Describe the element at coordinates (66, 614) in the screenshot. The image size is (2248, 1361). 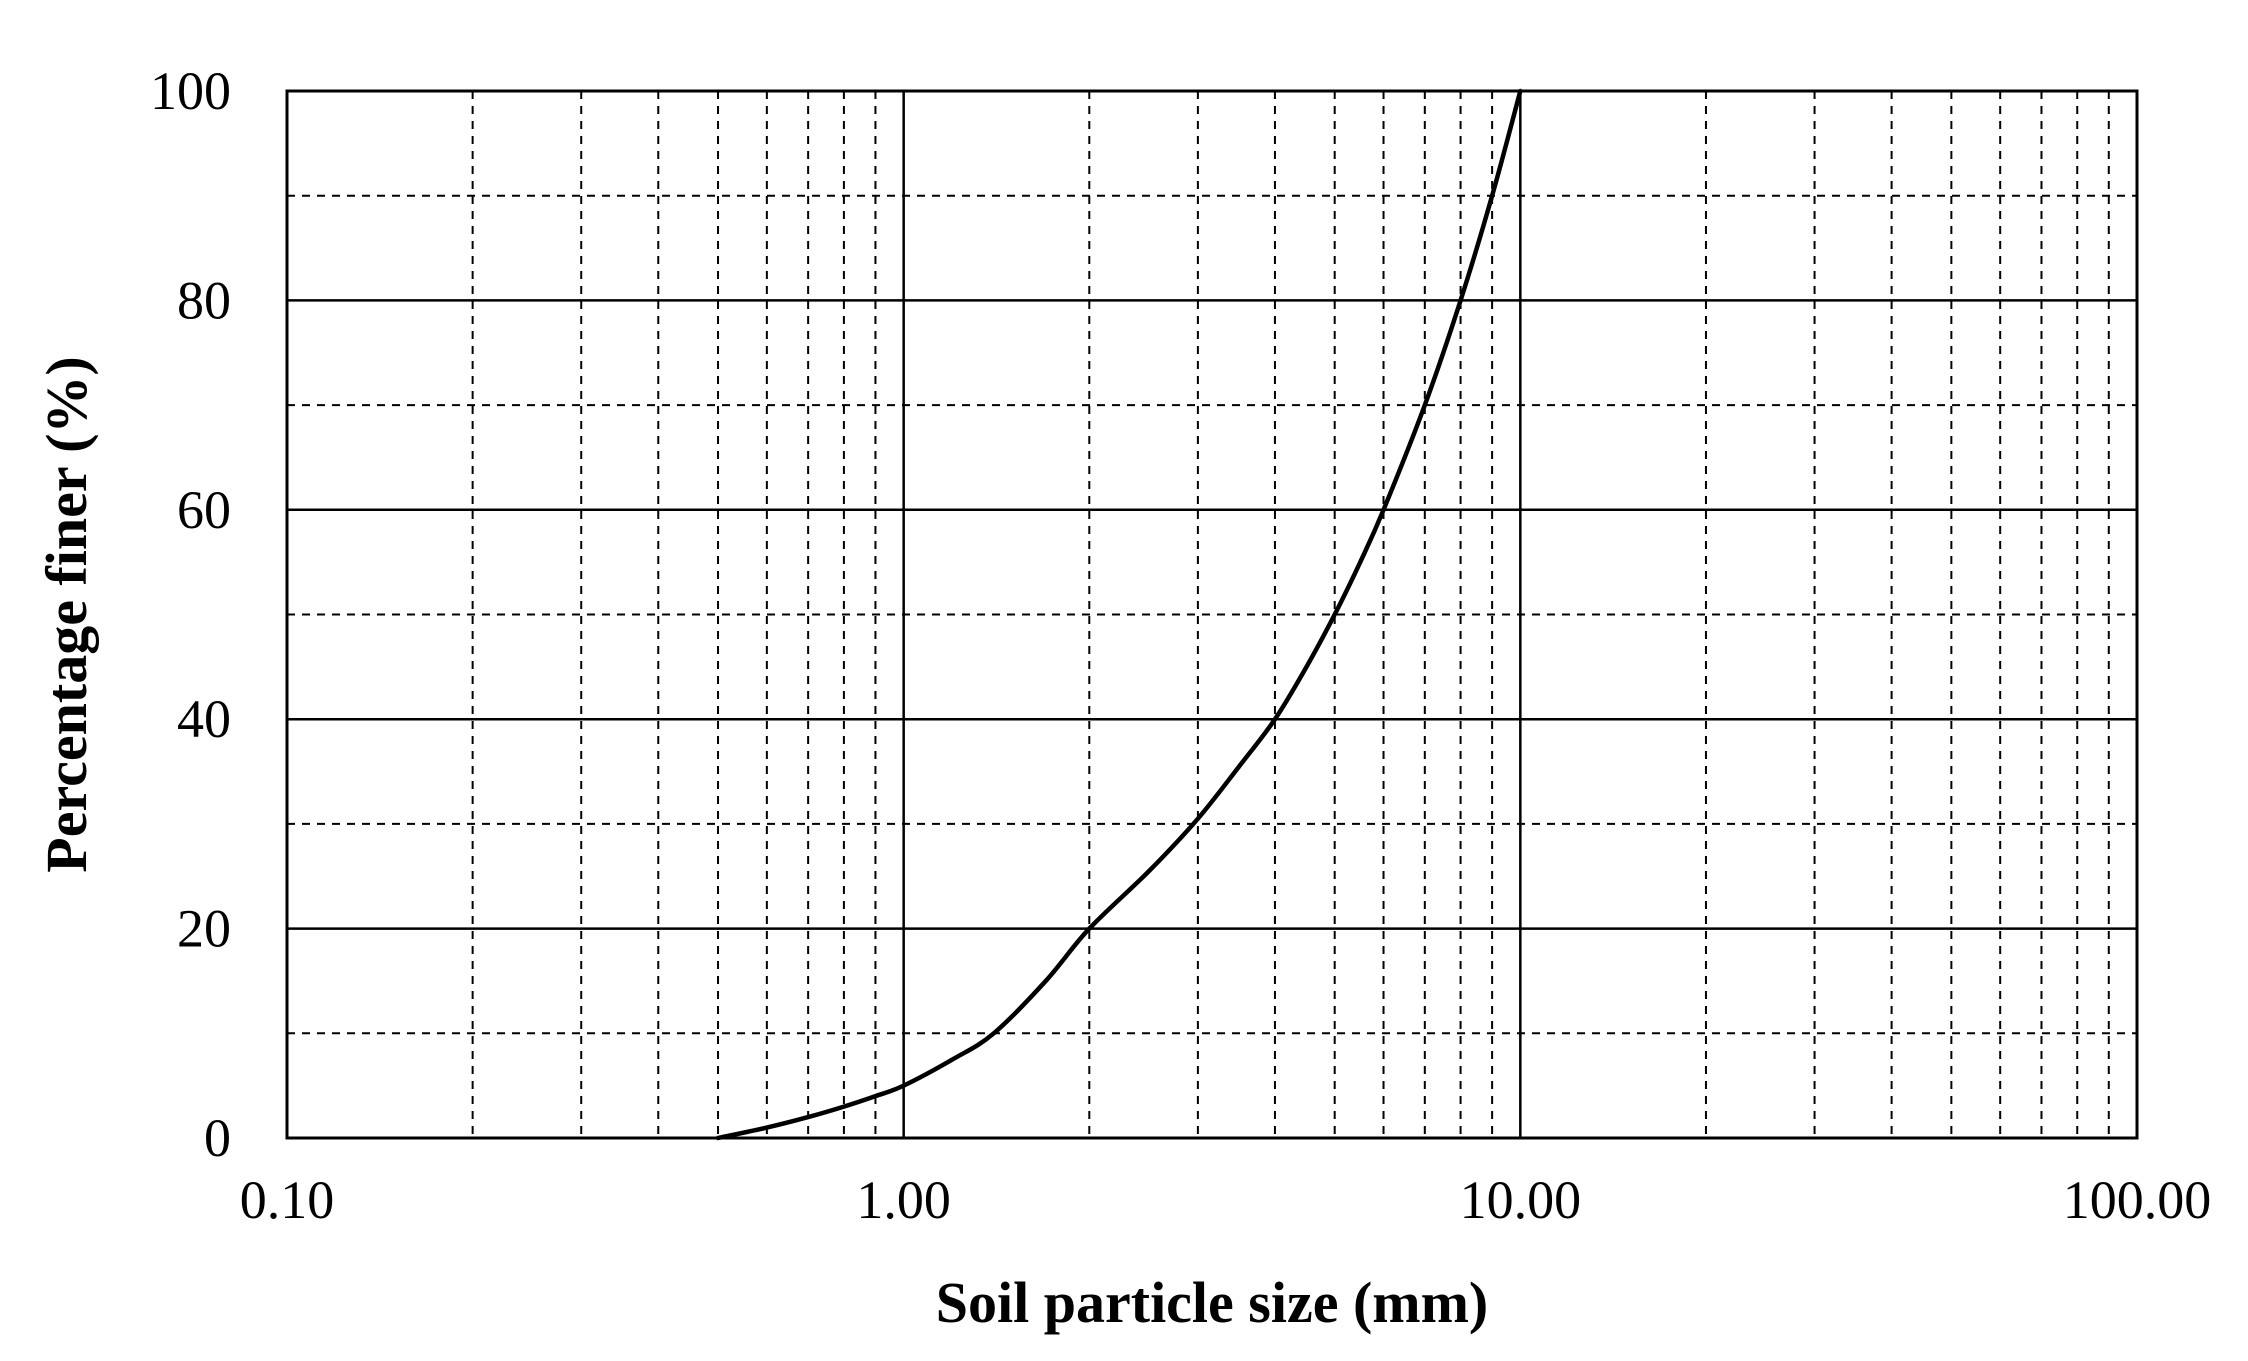
I see `y-axis-title: Percentage finer (%)` at that location.